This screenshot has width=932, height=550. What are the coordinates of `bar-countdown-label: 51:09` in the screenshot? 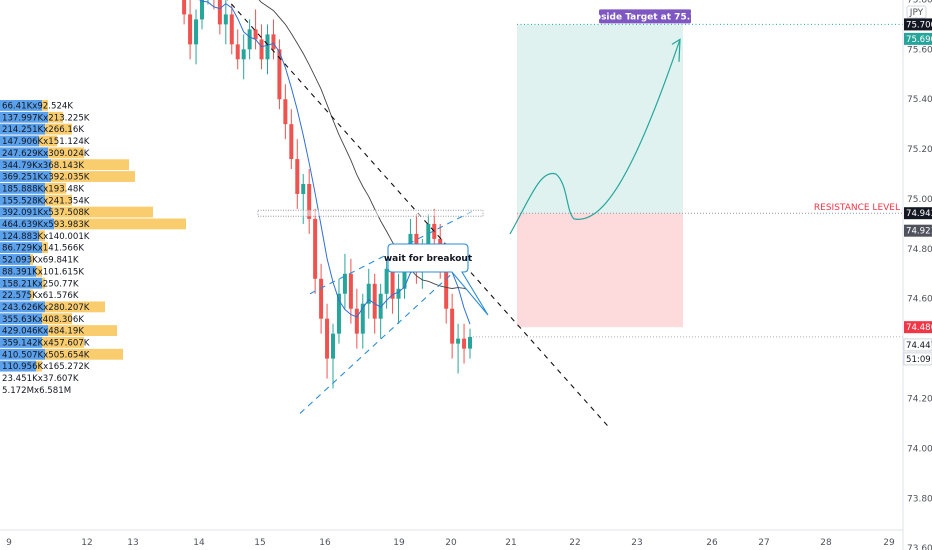 It's located at (917, 359).